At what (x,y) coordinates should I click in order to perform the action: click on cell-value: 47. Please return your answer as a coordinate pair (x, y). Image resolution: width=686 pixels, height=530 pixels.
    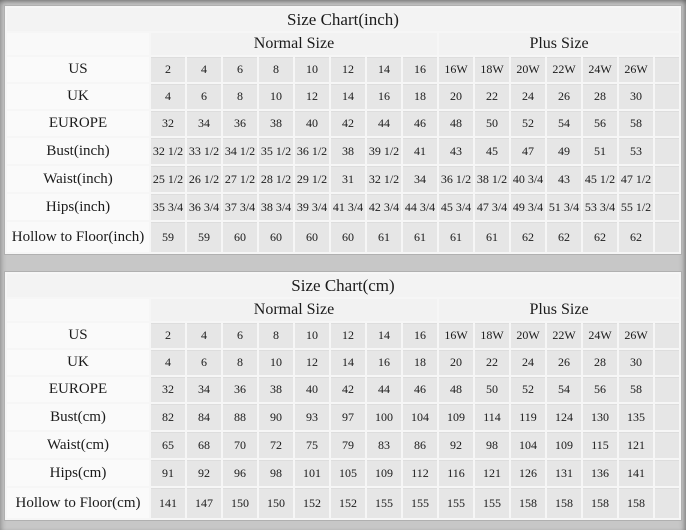
    Looking at the image, I should click on (528, 151).